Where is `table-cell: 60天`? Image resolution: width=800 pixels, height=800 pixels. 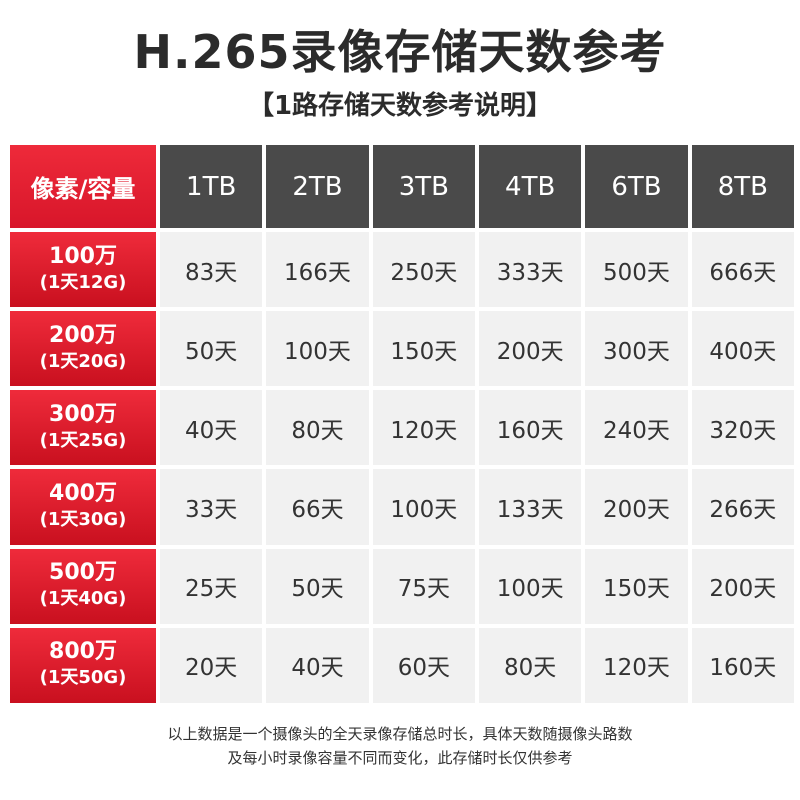
table-cell: 60天 is located at coordinates (423, 665).